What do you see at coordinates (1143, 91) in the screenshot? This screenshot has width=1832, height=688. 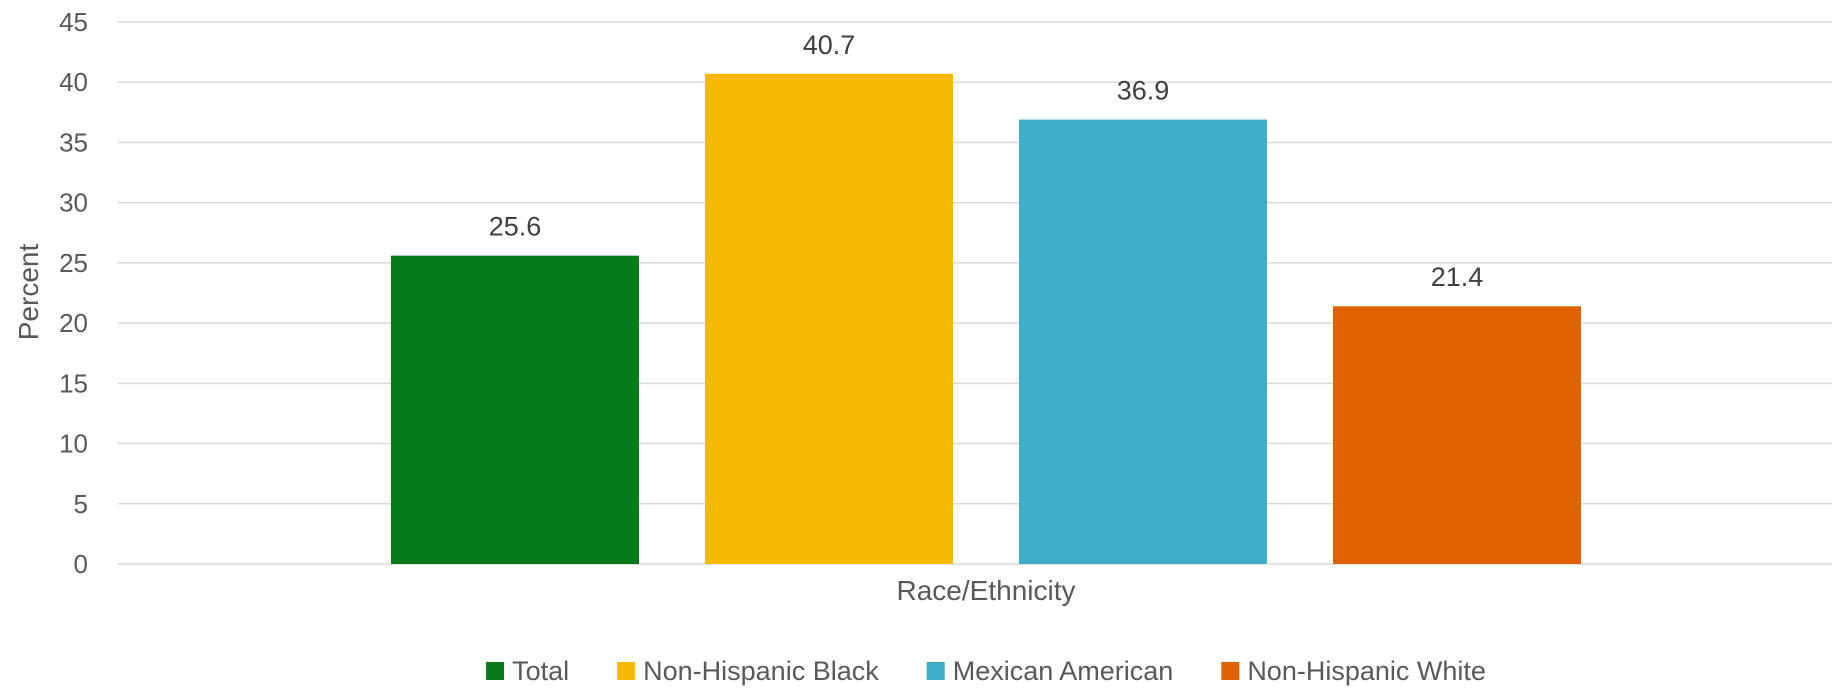 I see `data-label: 36.9` at bounding box center [1143, 91].